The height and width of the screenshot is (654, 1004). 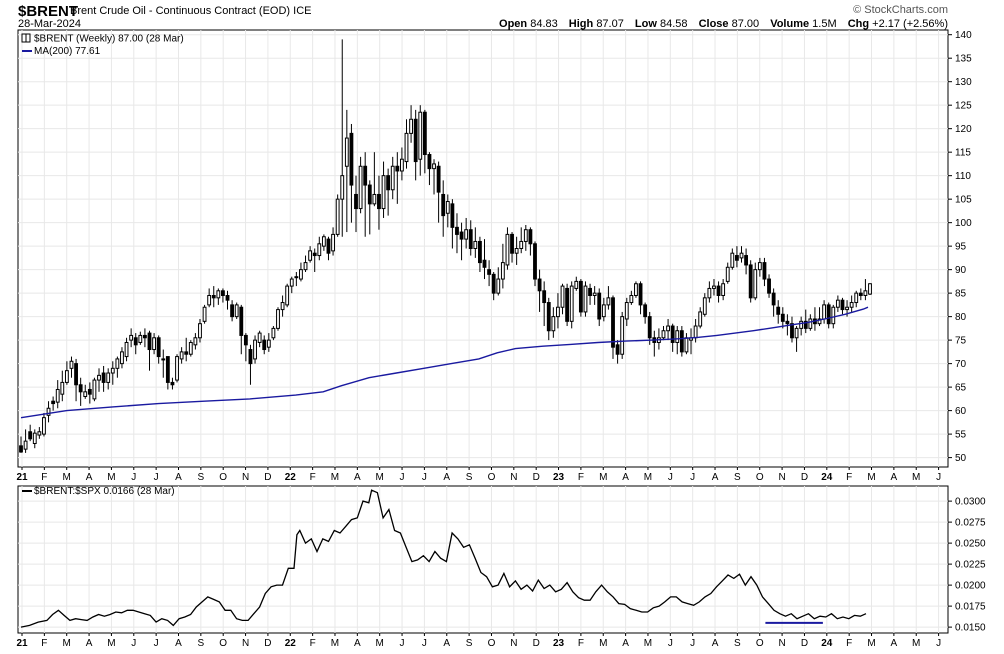 I want to click on price-ytick-label: 110, so click(x=963, y=176).